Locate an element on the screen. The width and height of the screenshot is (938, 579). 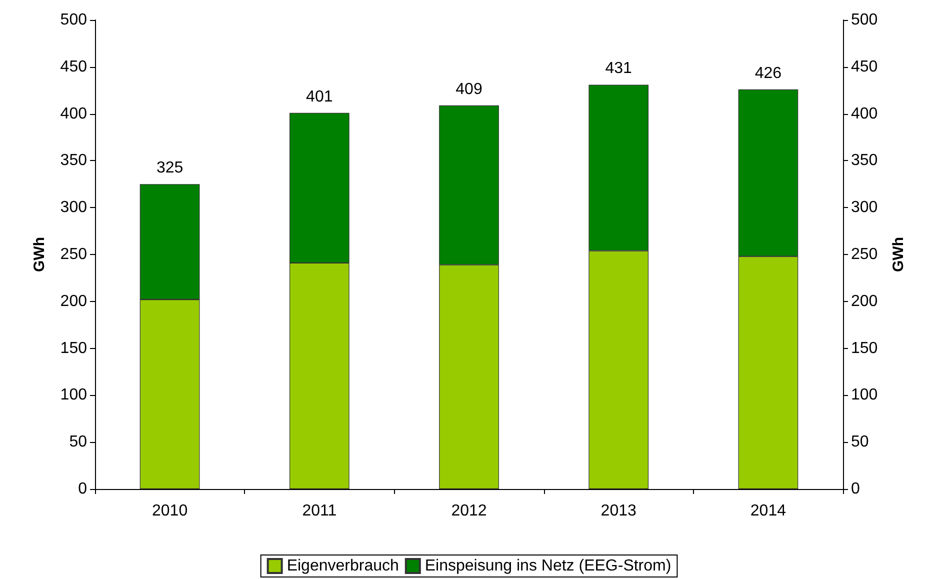
legend-label: Einspeisung ins Netz (EEG-Strom) is located at coordinates (548, 566).